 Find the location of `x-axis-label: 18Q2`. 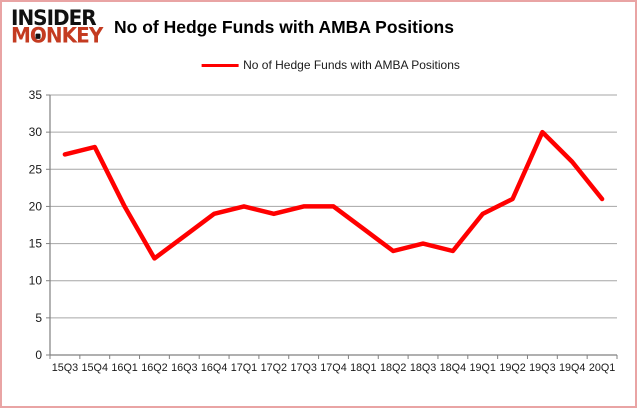

x-axis-label: 18Q2 is located at coordinates (393, 368).